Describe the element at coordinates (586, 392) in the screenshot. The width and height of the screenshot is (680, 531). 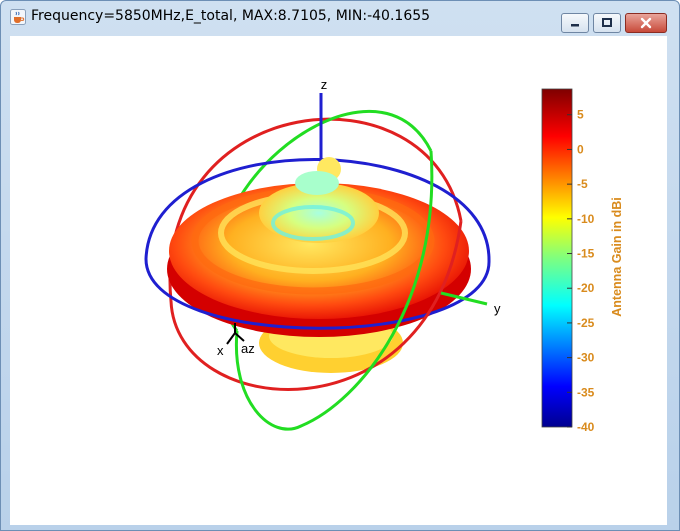
I see `colorbar-tick-label: -35` at that location.